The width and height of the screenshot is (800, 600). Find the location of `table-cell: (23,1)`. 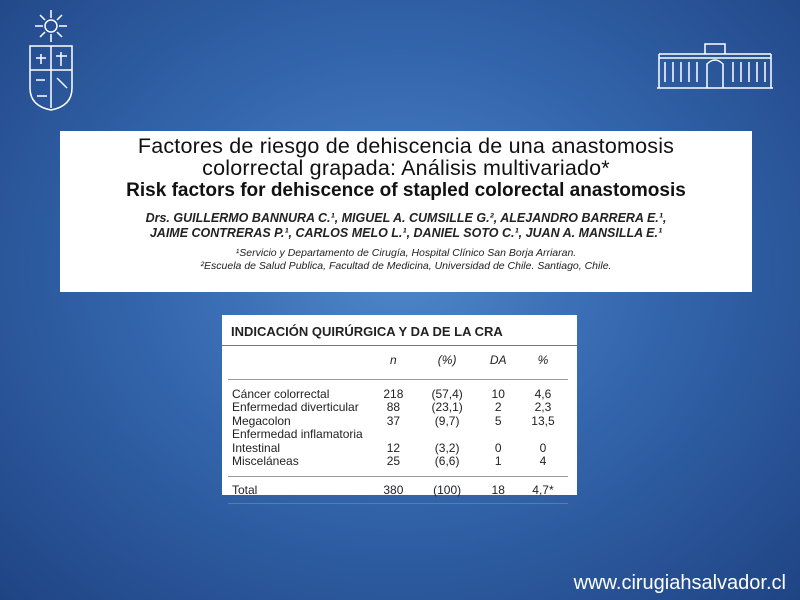

table-cell: (23,1) is located at coordinates (447, 407).